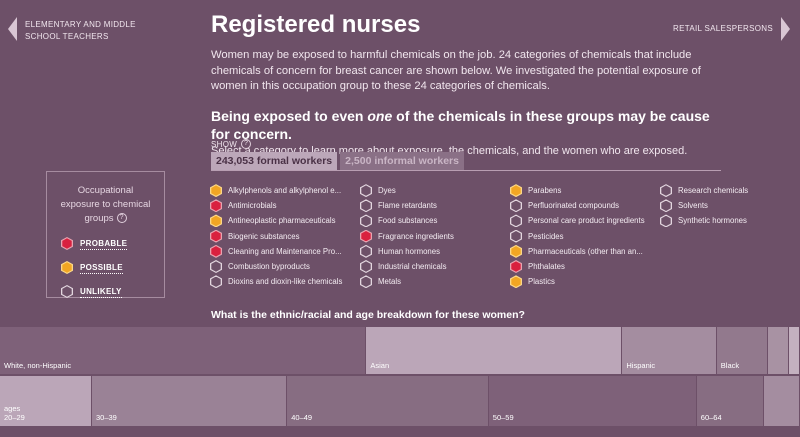 The width and height of the screenshot is (800, 437). I want to click on chemical-category-label: Fragrance ingredients, so click(416, 236).